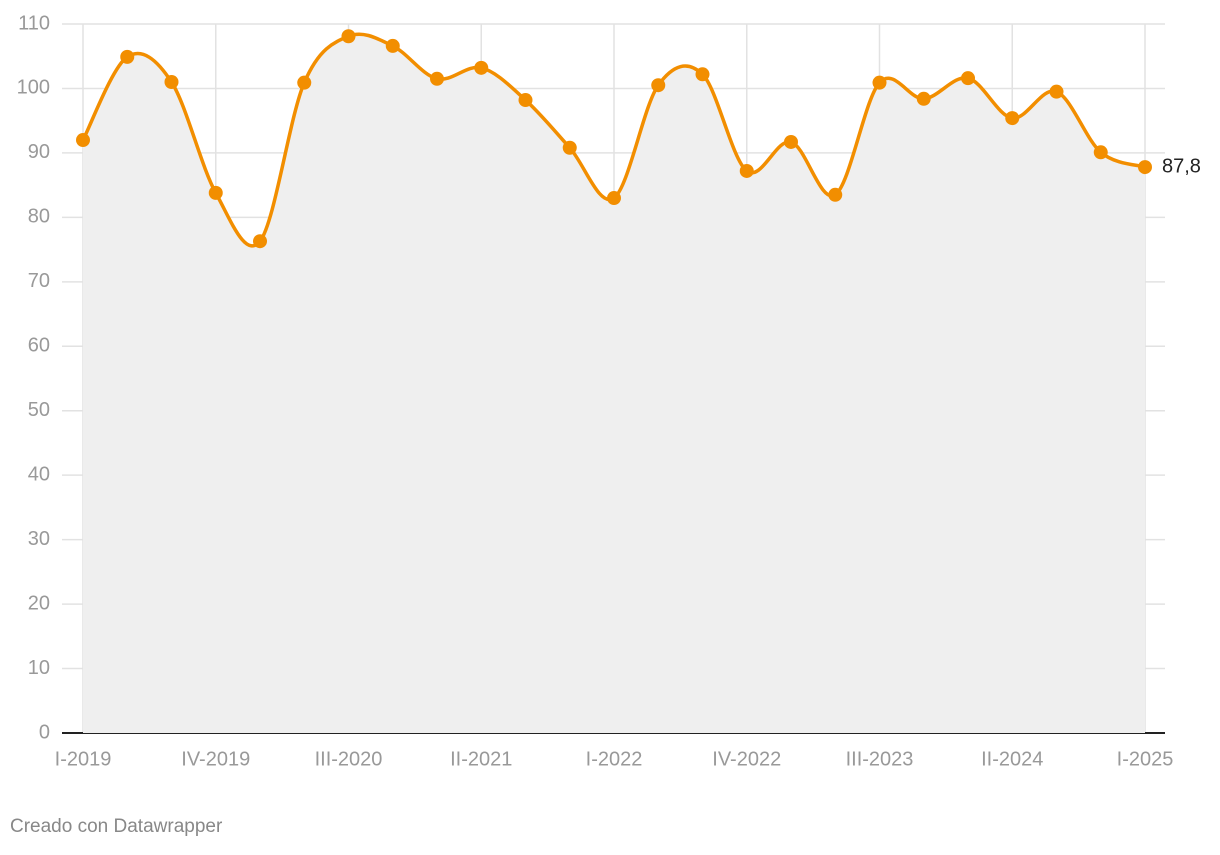 The image size is (1220, 855). I want to click on y-tick-label: 90, so click(39, 152).